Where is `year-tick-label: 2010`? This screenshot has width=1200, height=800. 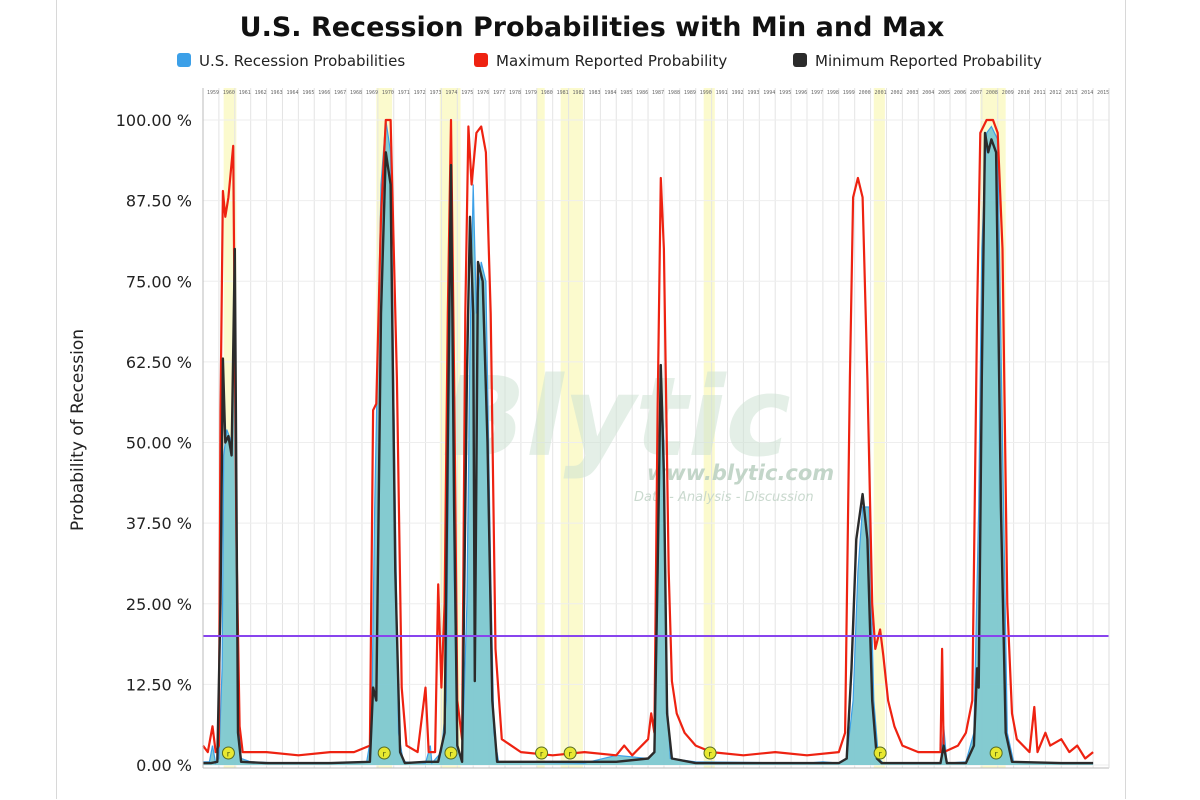 year-tick-label: 2010 is located at coordinates (1024, 93).